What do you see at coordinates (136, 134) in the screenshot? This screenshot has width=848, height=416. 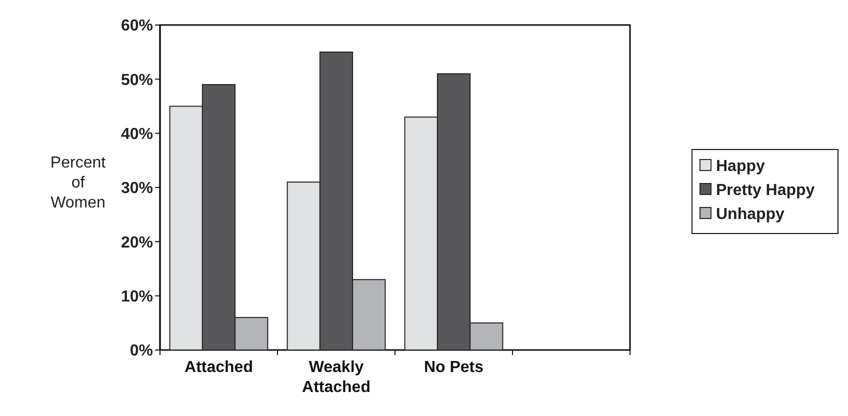 I see `y-tick-label: 40%` at bounding box center [136, 134].